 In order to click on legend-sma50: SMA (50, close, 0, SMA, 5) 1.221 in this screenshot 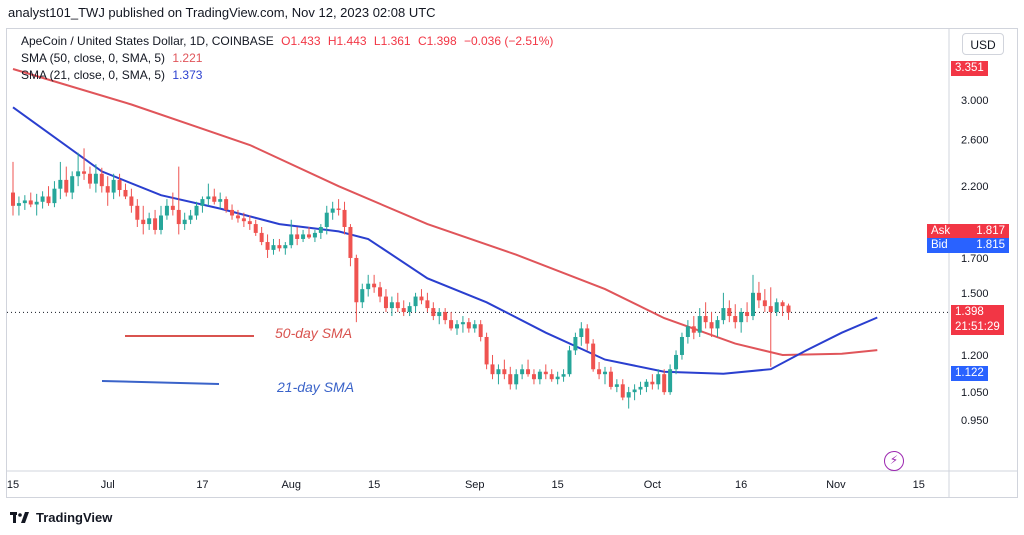, I will do `click(111, 58)`.